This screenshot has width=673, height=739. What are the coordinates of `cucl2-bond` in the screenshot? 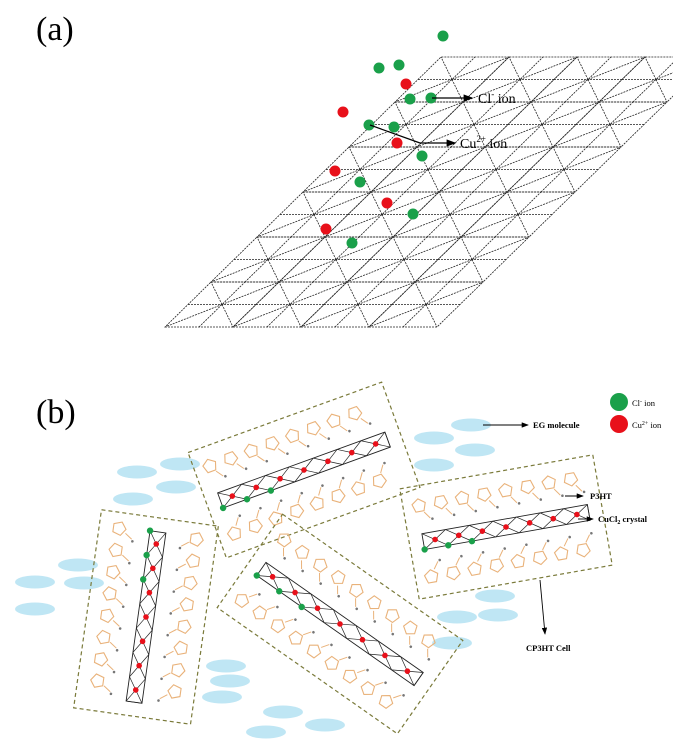 It's located at (588, 512).